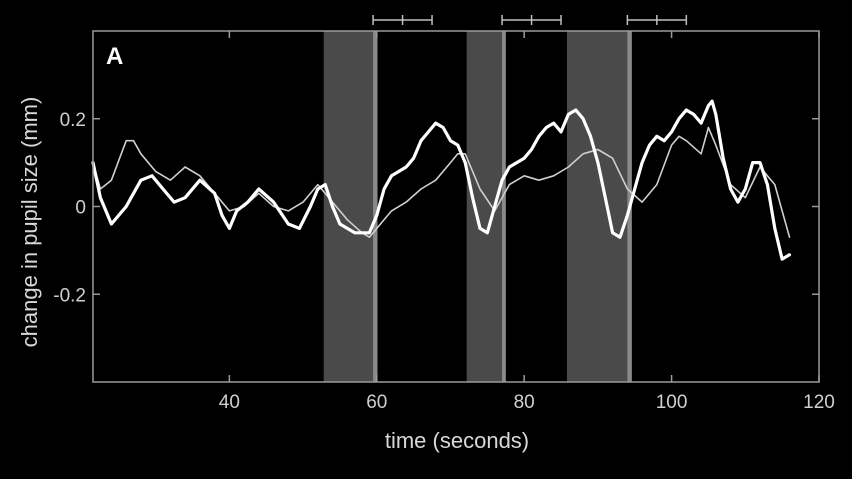 The height and width of the screenshot is (479, 852). What do you see at coordinates (73, 120) in the screenshot?
I see `y-tick-label-0: 0.2` at bounding box center [73, 120].